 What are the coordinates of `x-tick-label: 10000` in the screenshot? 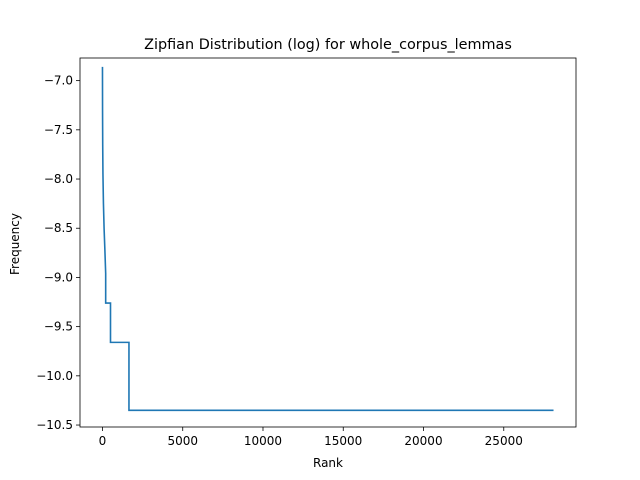 It's located at (263, 441).